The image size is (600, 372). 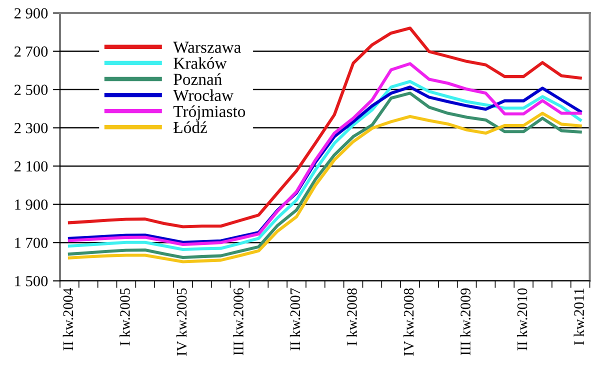 What do you see at coordinates (31, 204) in the screenshot?
I see `y-tick-label: 1 900` at bounding box center [31, 204].